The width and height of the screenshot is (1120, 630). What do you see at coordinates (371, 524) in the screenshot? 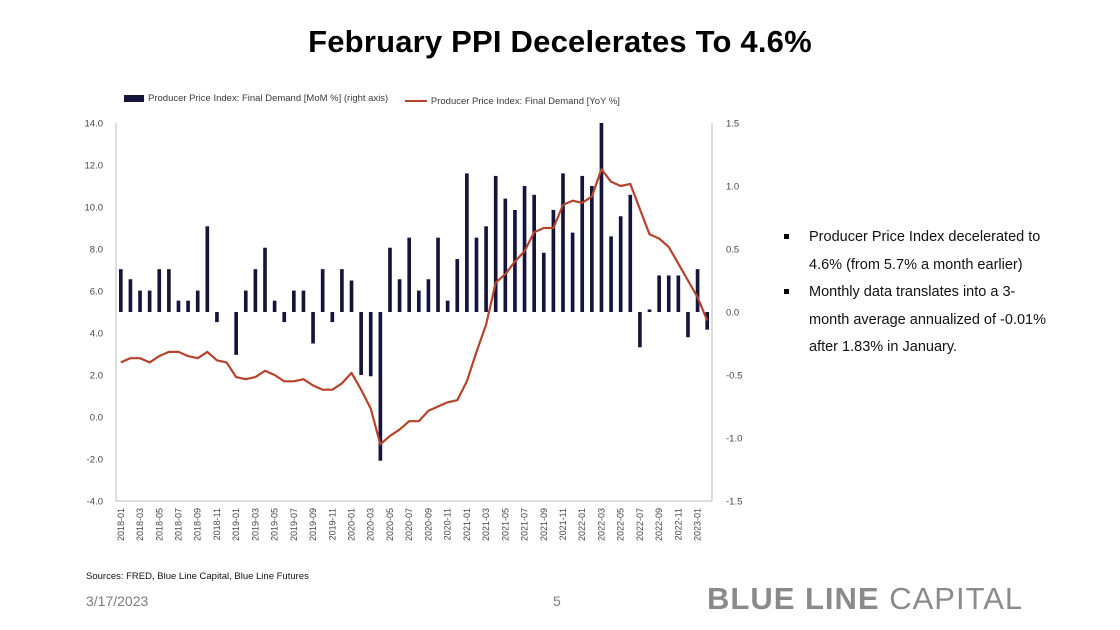
I see `x-tick-label: 2020-03` at bounding box center [371, 524].